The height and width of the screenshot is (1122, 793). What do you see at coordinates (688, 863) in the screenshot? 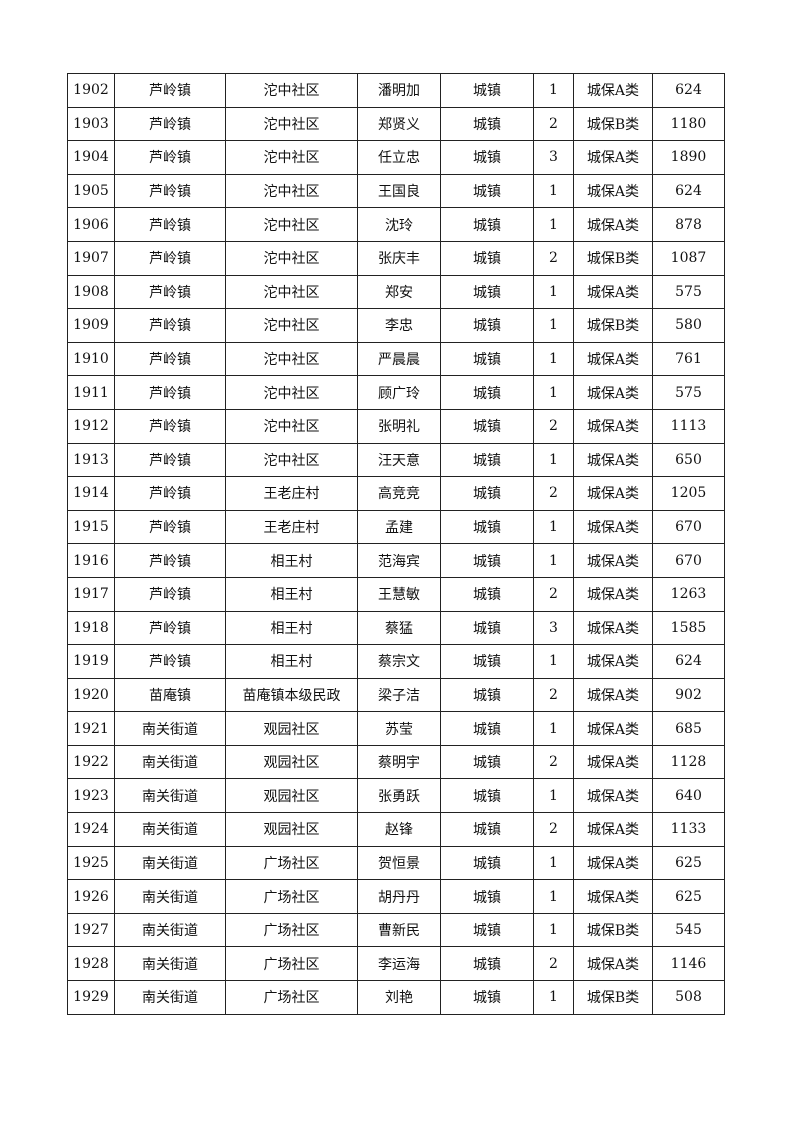
I see `amount-cell: 625` at bounding box center [688, 863].